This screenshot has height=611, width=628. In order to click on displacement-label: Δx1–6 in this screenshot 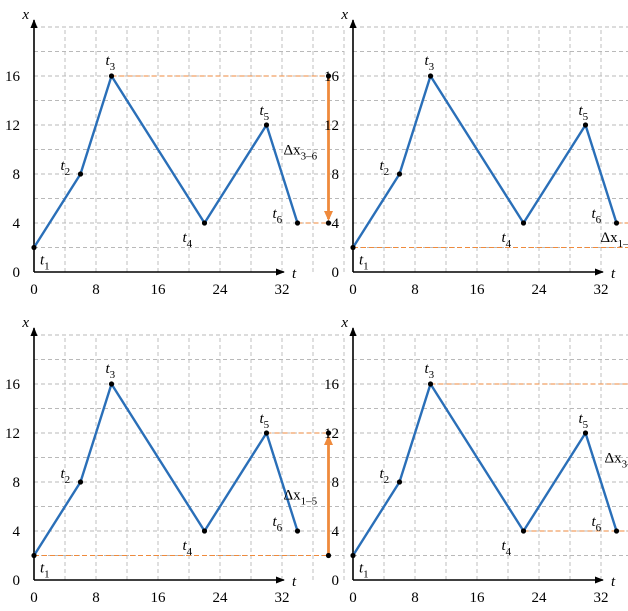, I will do `click(614, 240)`.